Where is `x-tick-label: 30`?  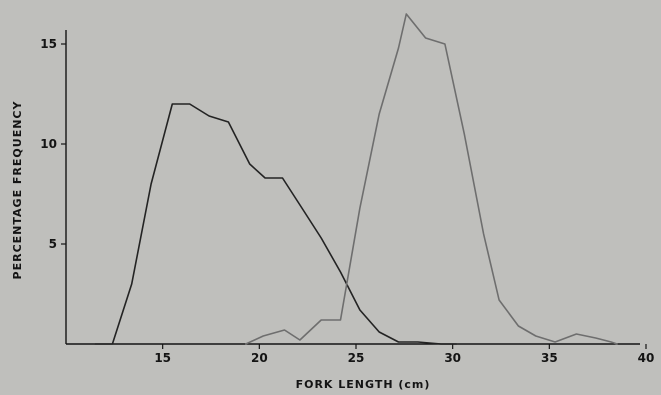
x-tick-label: 30 is located at coordinates (452, 358).